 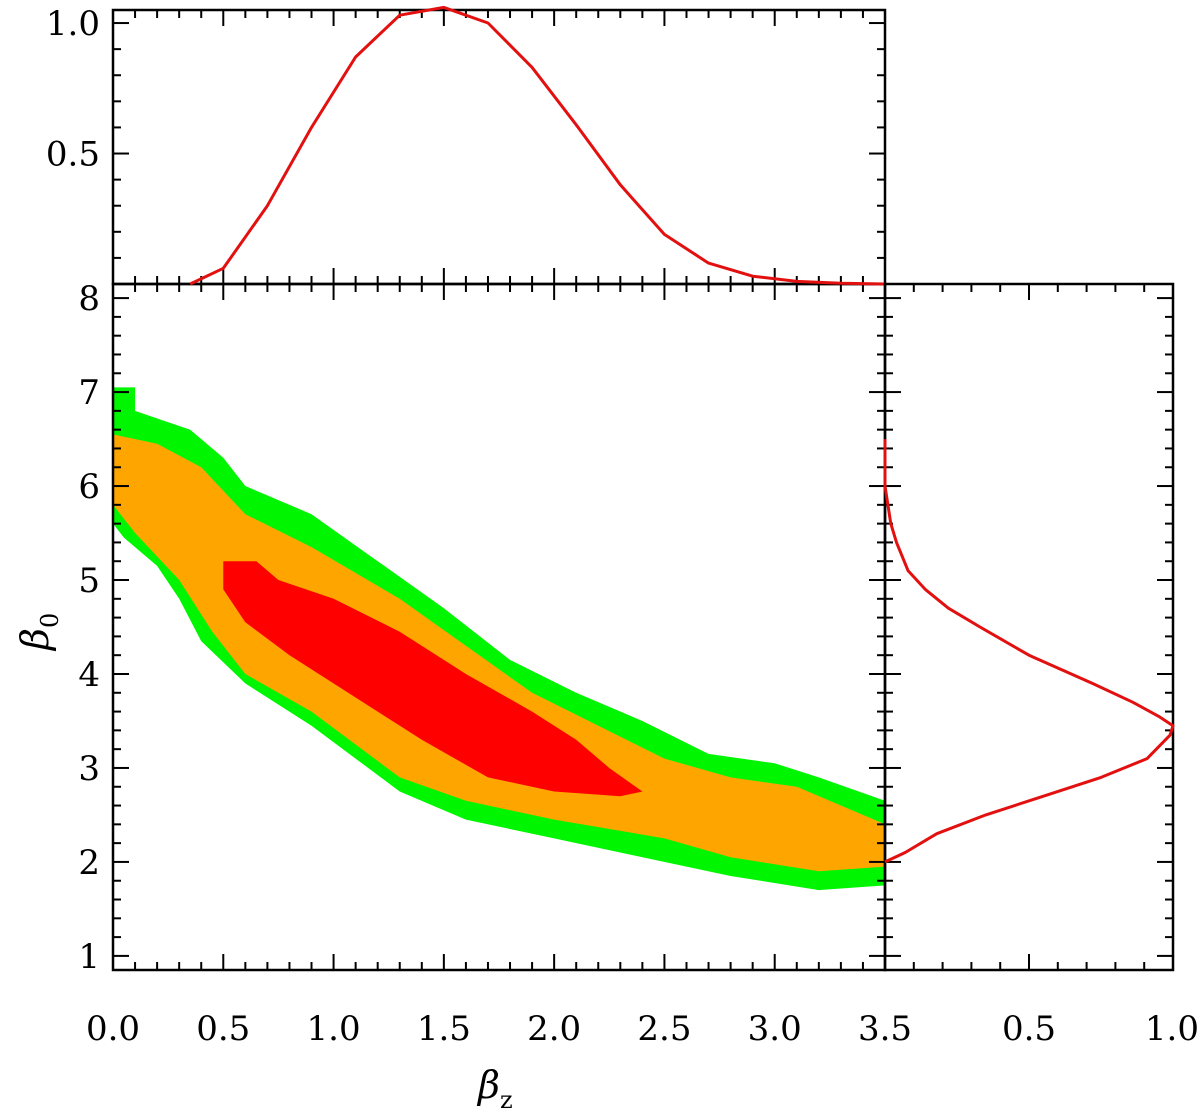 What do you see at coordinates (73, 89) in the screenshot?
I see `top-marginal-y-labels: 0.5 1.0` at bounding box center [73, 89].